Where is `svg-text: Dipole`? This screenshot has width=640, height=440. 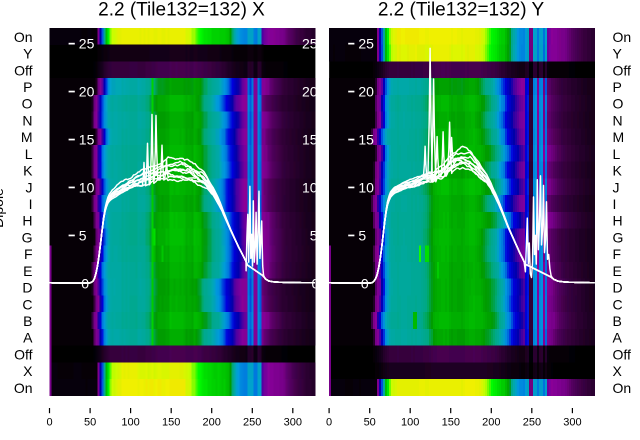 svg-text: Dipole is located at coordinates (3, 208).